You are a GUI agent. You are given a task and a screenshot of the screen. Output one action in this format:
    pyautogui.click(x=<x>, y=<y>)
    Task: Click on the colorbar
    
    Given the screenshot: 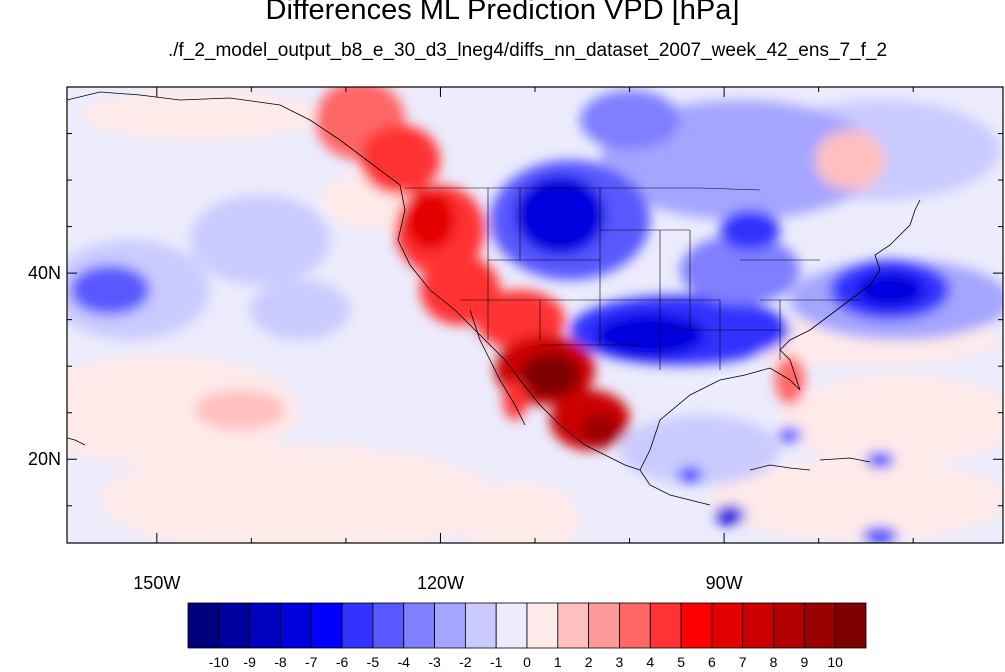 What is the action you would take?
    pyautogui.click(x=527, y=625)
    